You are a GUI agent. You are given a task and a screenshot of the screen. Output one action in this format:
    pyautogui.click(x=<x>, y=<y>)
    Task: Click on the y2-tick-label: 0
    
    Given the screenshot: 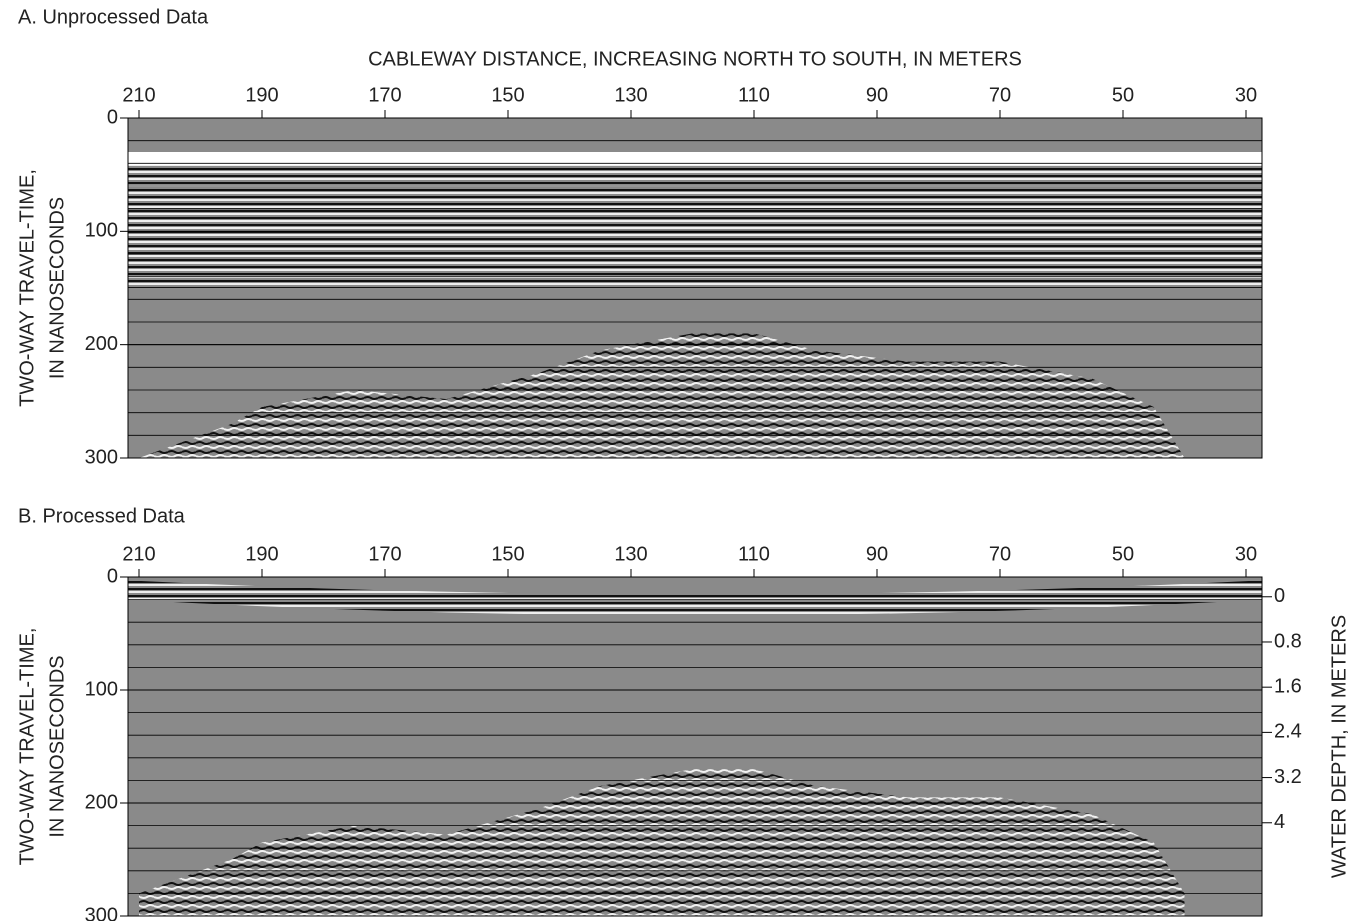 What is the action you would take?
    pyautogui.click(x=1279, y=596)
    